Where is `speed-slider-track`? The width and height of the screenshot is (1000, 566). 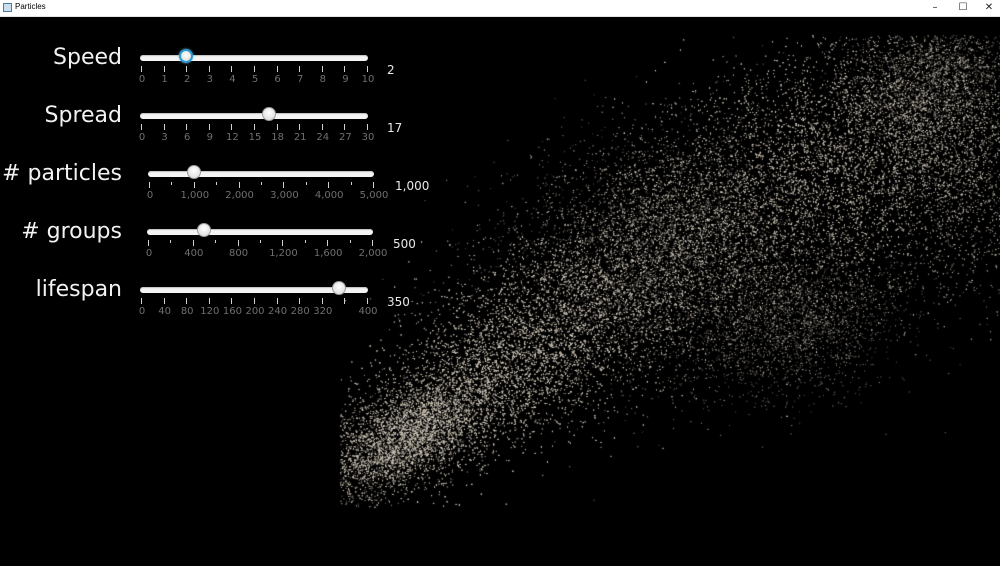
speed-slider-track is located at coordinates (254, 58).